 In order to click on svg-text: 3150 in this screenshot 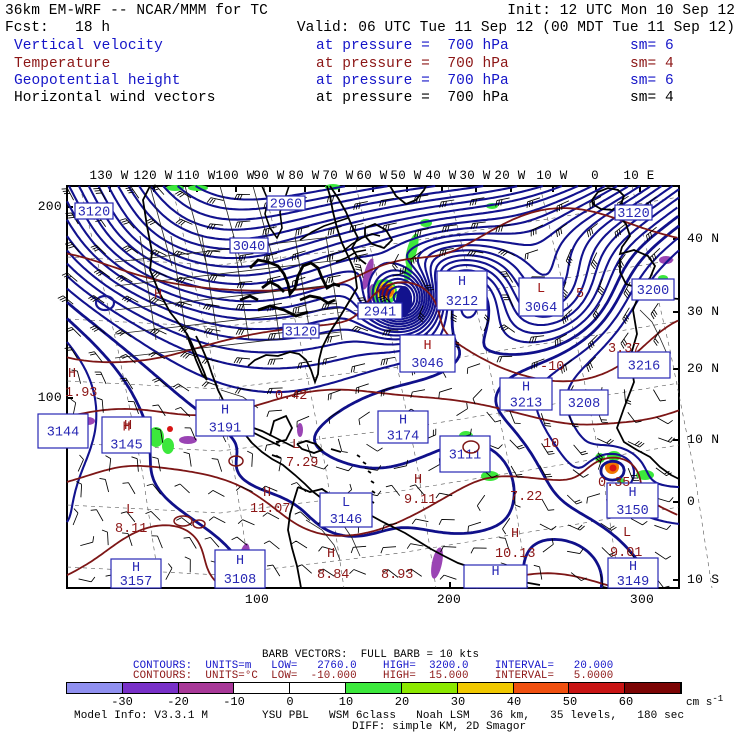, I will do `click(632, 511)`.